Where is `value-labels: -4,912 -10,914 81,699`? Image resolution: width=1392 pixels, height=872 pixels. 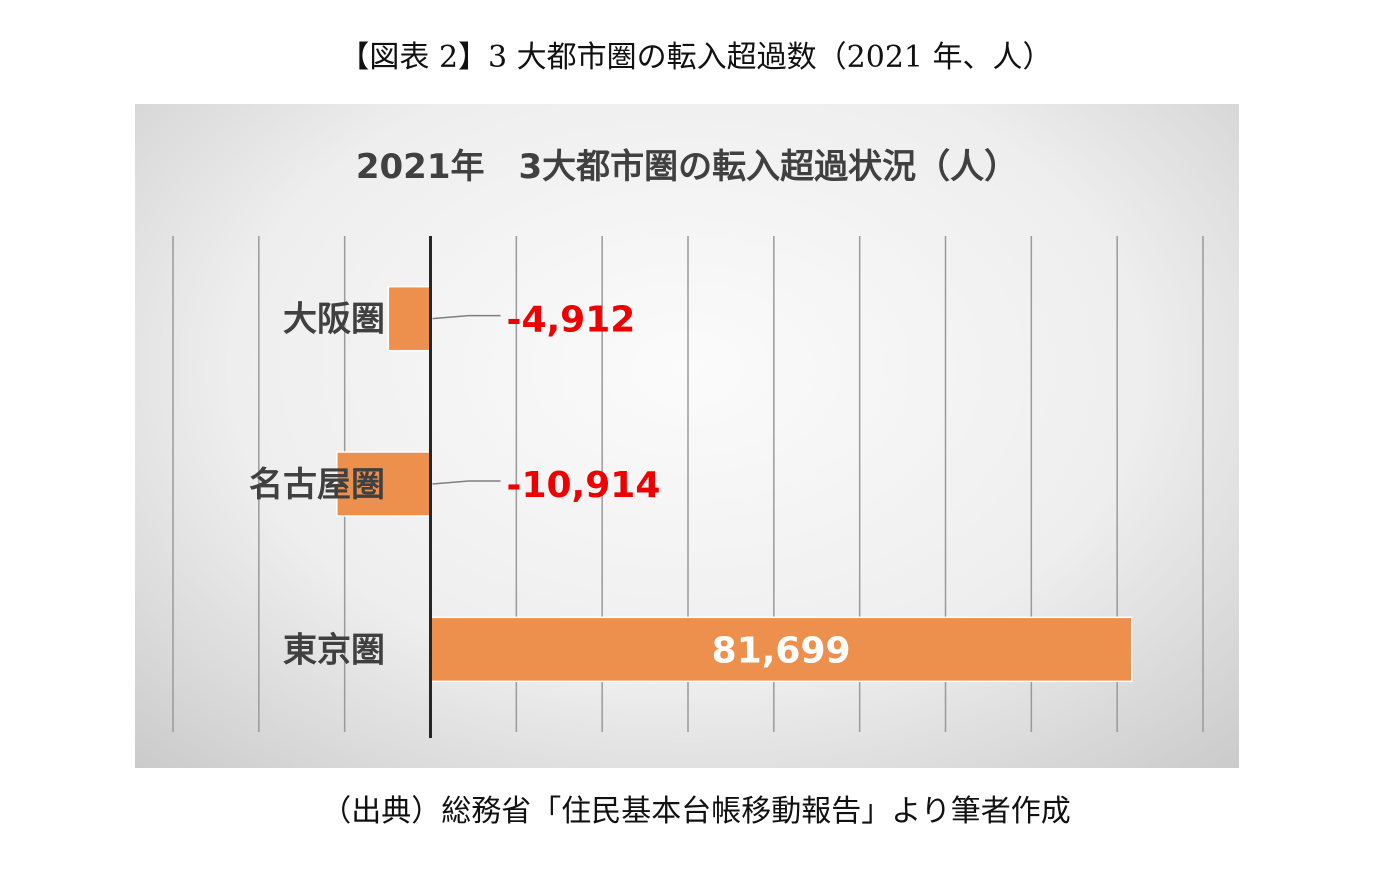 value-labels: -4,912 -10,914 81,699 is located at coordinates (679, 486).